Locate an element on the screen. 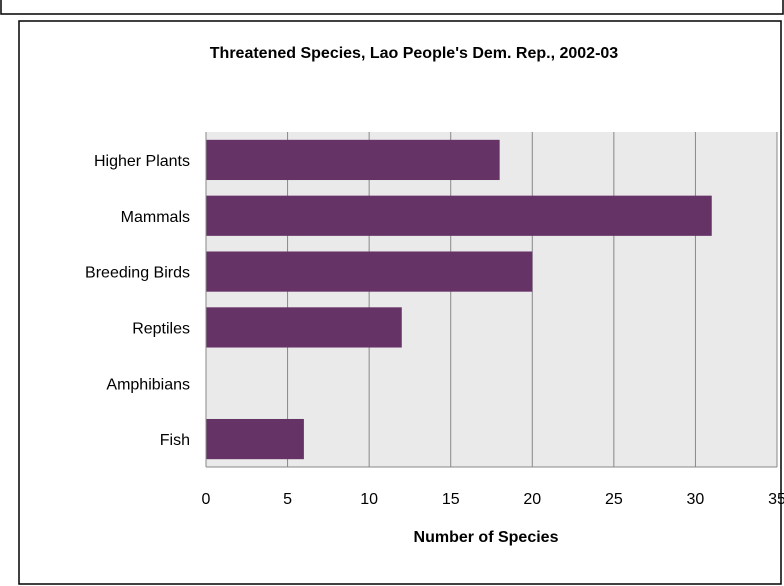  y-tick-label: Reptiles is located at coordinates (161, 328).